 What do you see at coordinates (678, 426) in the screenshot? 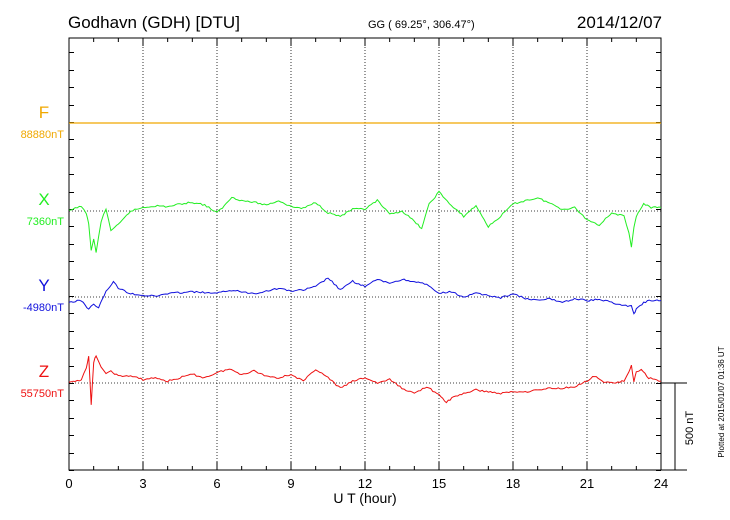
I see `scale-bar: 500 nT` at bounding box center [678, 426].